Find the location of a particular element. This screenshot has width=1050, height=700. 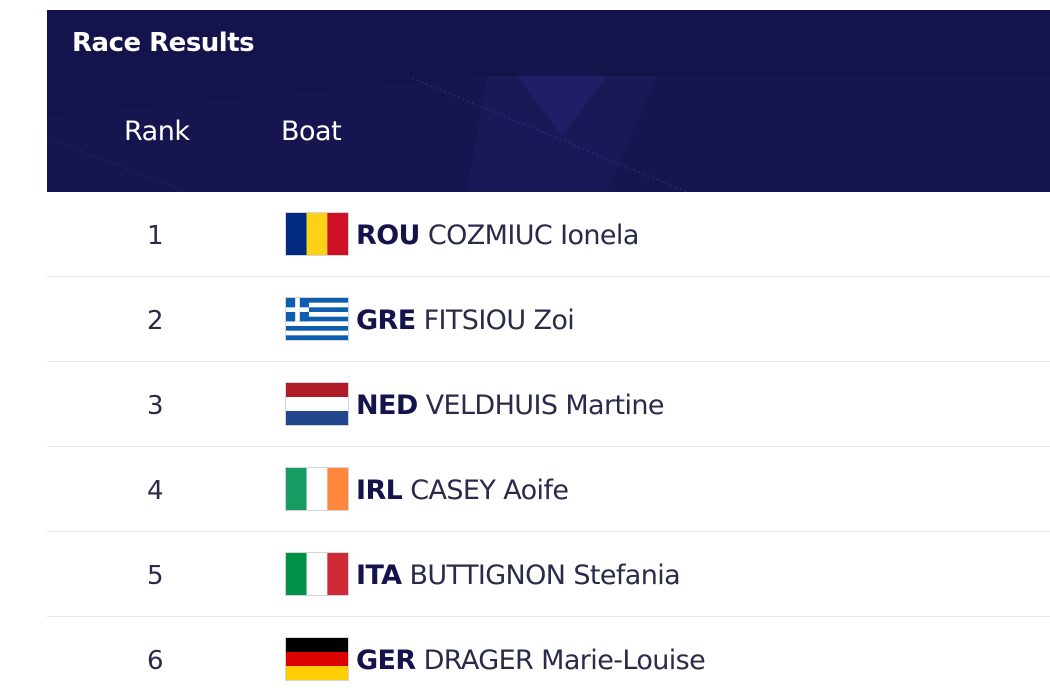

athlete-name: FITSIOU Zoi is located at coordinates (499, 320).